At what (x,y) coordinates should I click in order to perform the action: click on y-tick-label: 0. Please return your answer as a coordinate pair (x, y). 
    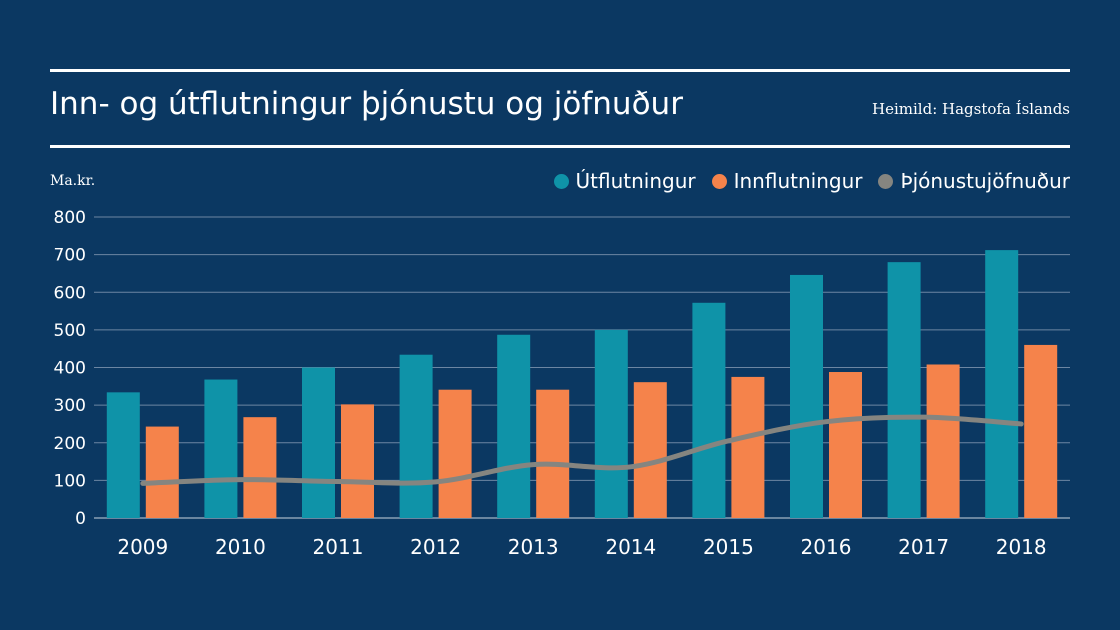
    Looking at the image, I should click on (80, 519).